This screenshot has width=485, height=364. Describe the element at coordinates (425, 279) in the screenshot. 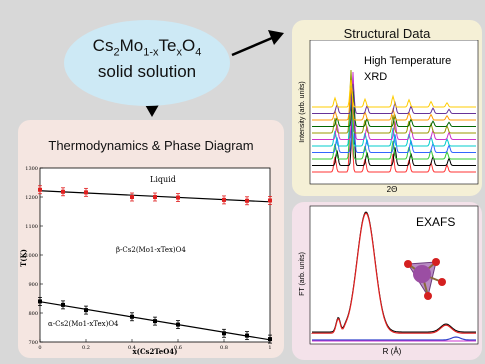

I see `molecule-icon` at that location.